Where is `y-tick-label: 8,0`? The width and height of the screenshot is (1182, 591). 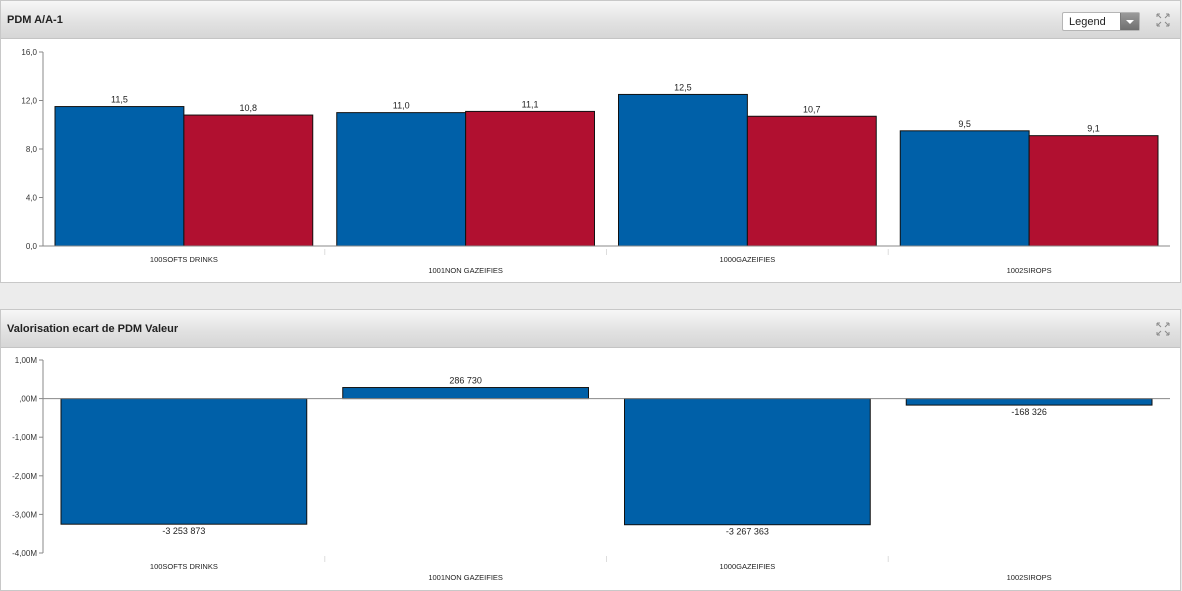 y-tick-label: 8,0 is located at coordinates (32, 149).